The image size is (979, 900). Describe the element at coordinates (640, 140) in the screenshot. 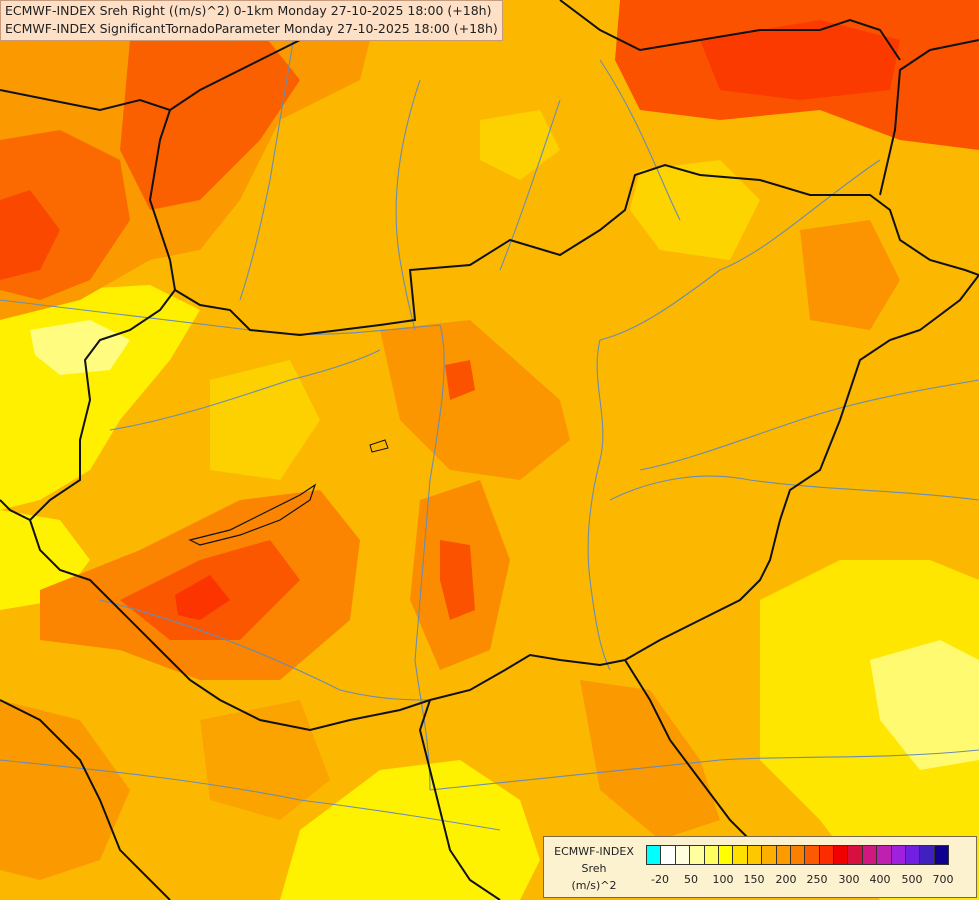

I see `river-north-ne` at that location.